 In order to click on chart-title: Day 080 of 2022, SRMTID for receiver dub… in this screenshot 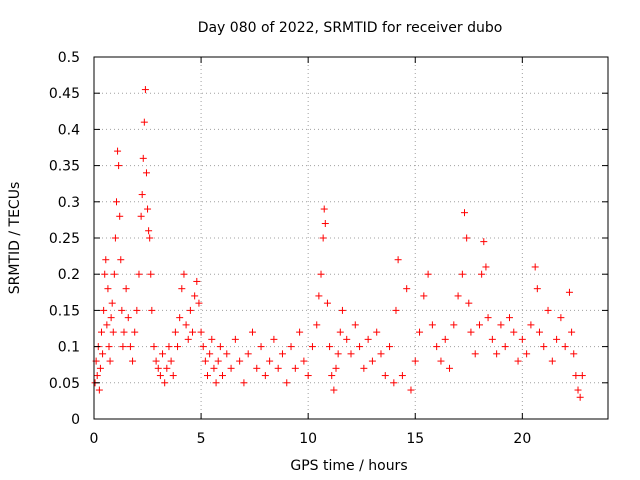, I will do `click(350, 28)`.